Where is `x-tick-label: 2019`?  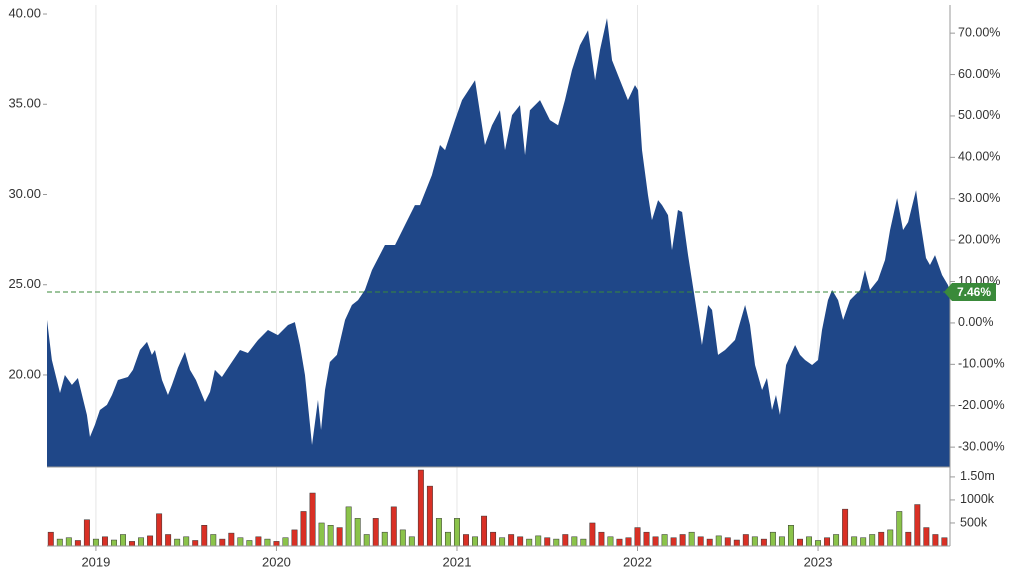 x-tick-label: 2019 is located at coordinates (95, 561).